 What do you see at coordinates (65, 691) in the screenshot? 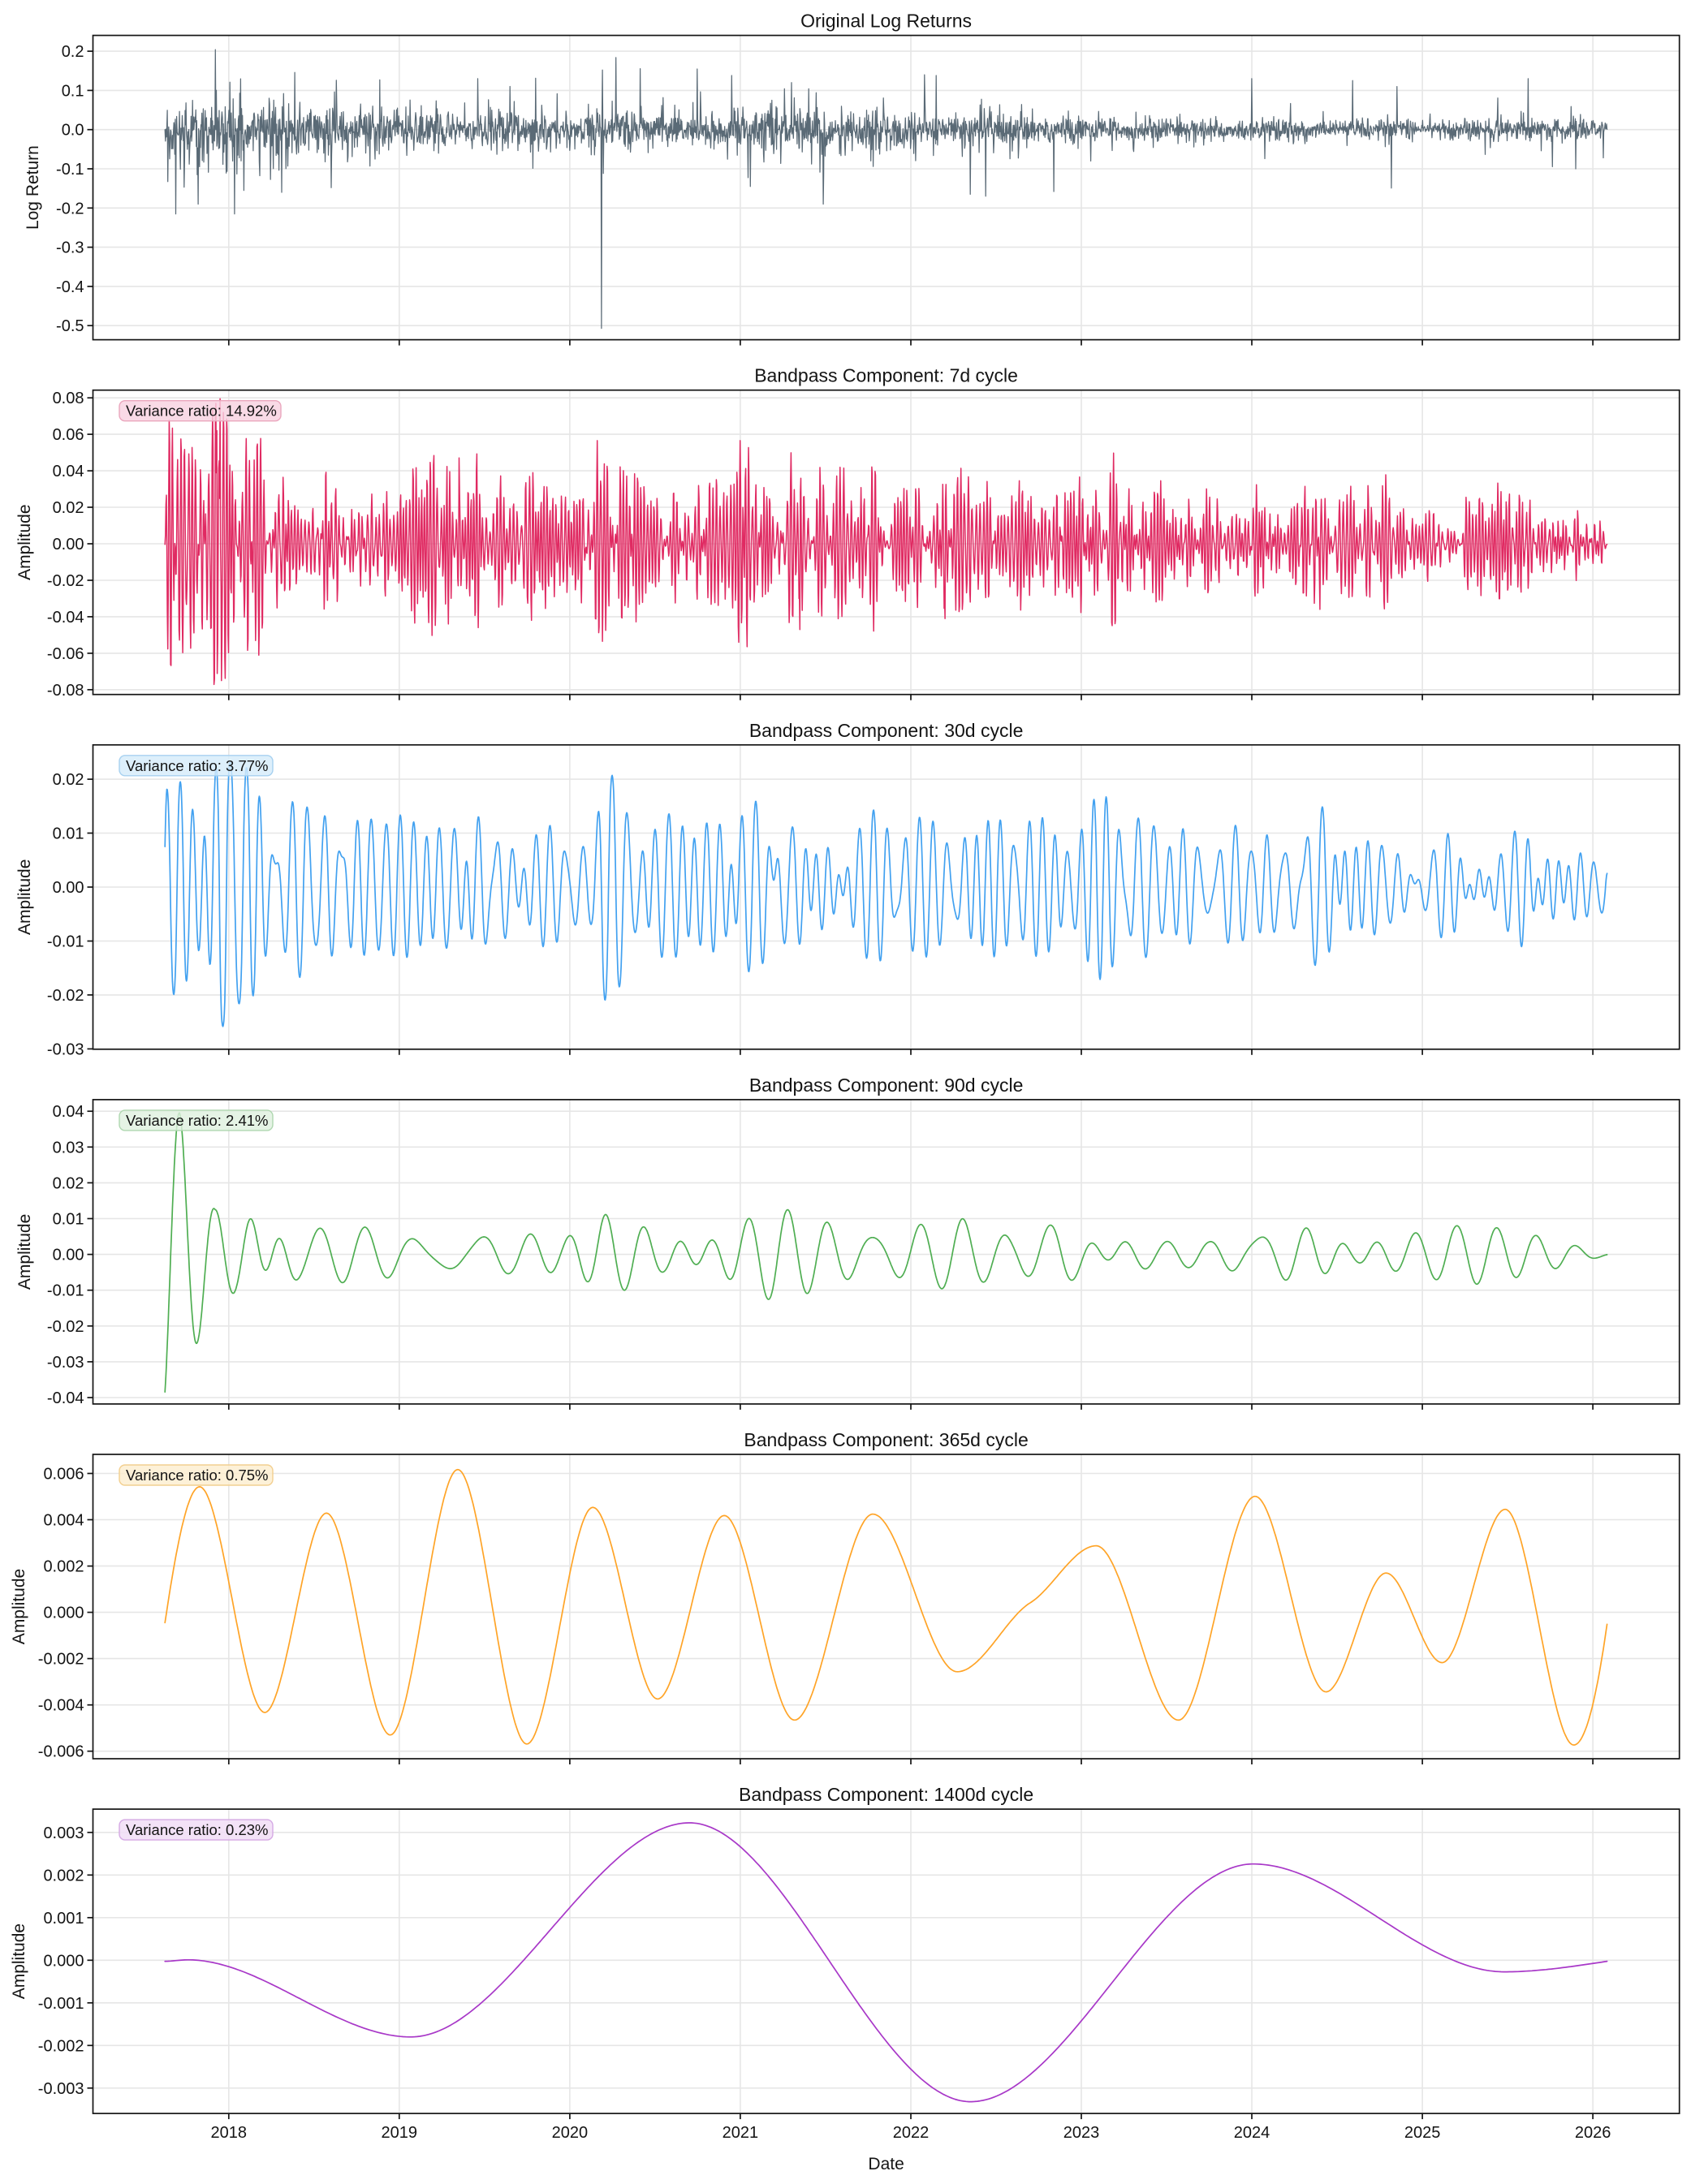
I see `svg-text: -0.08` at bounding box center [65, 691].